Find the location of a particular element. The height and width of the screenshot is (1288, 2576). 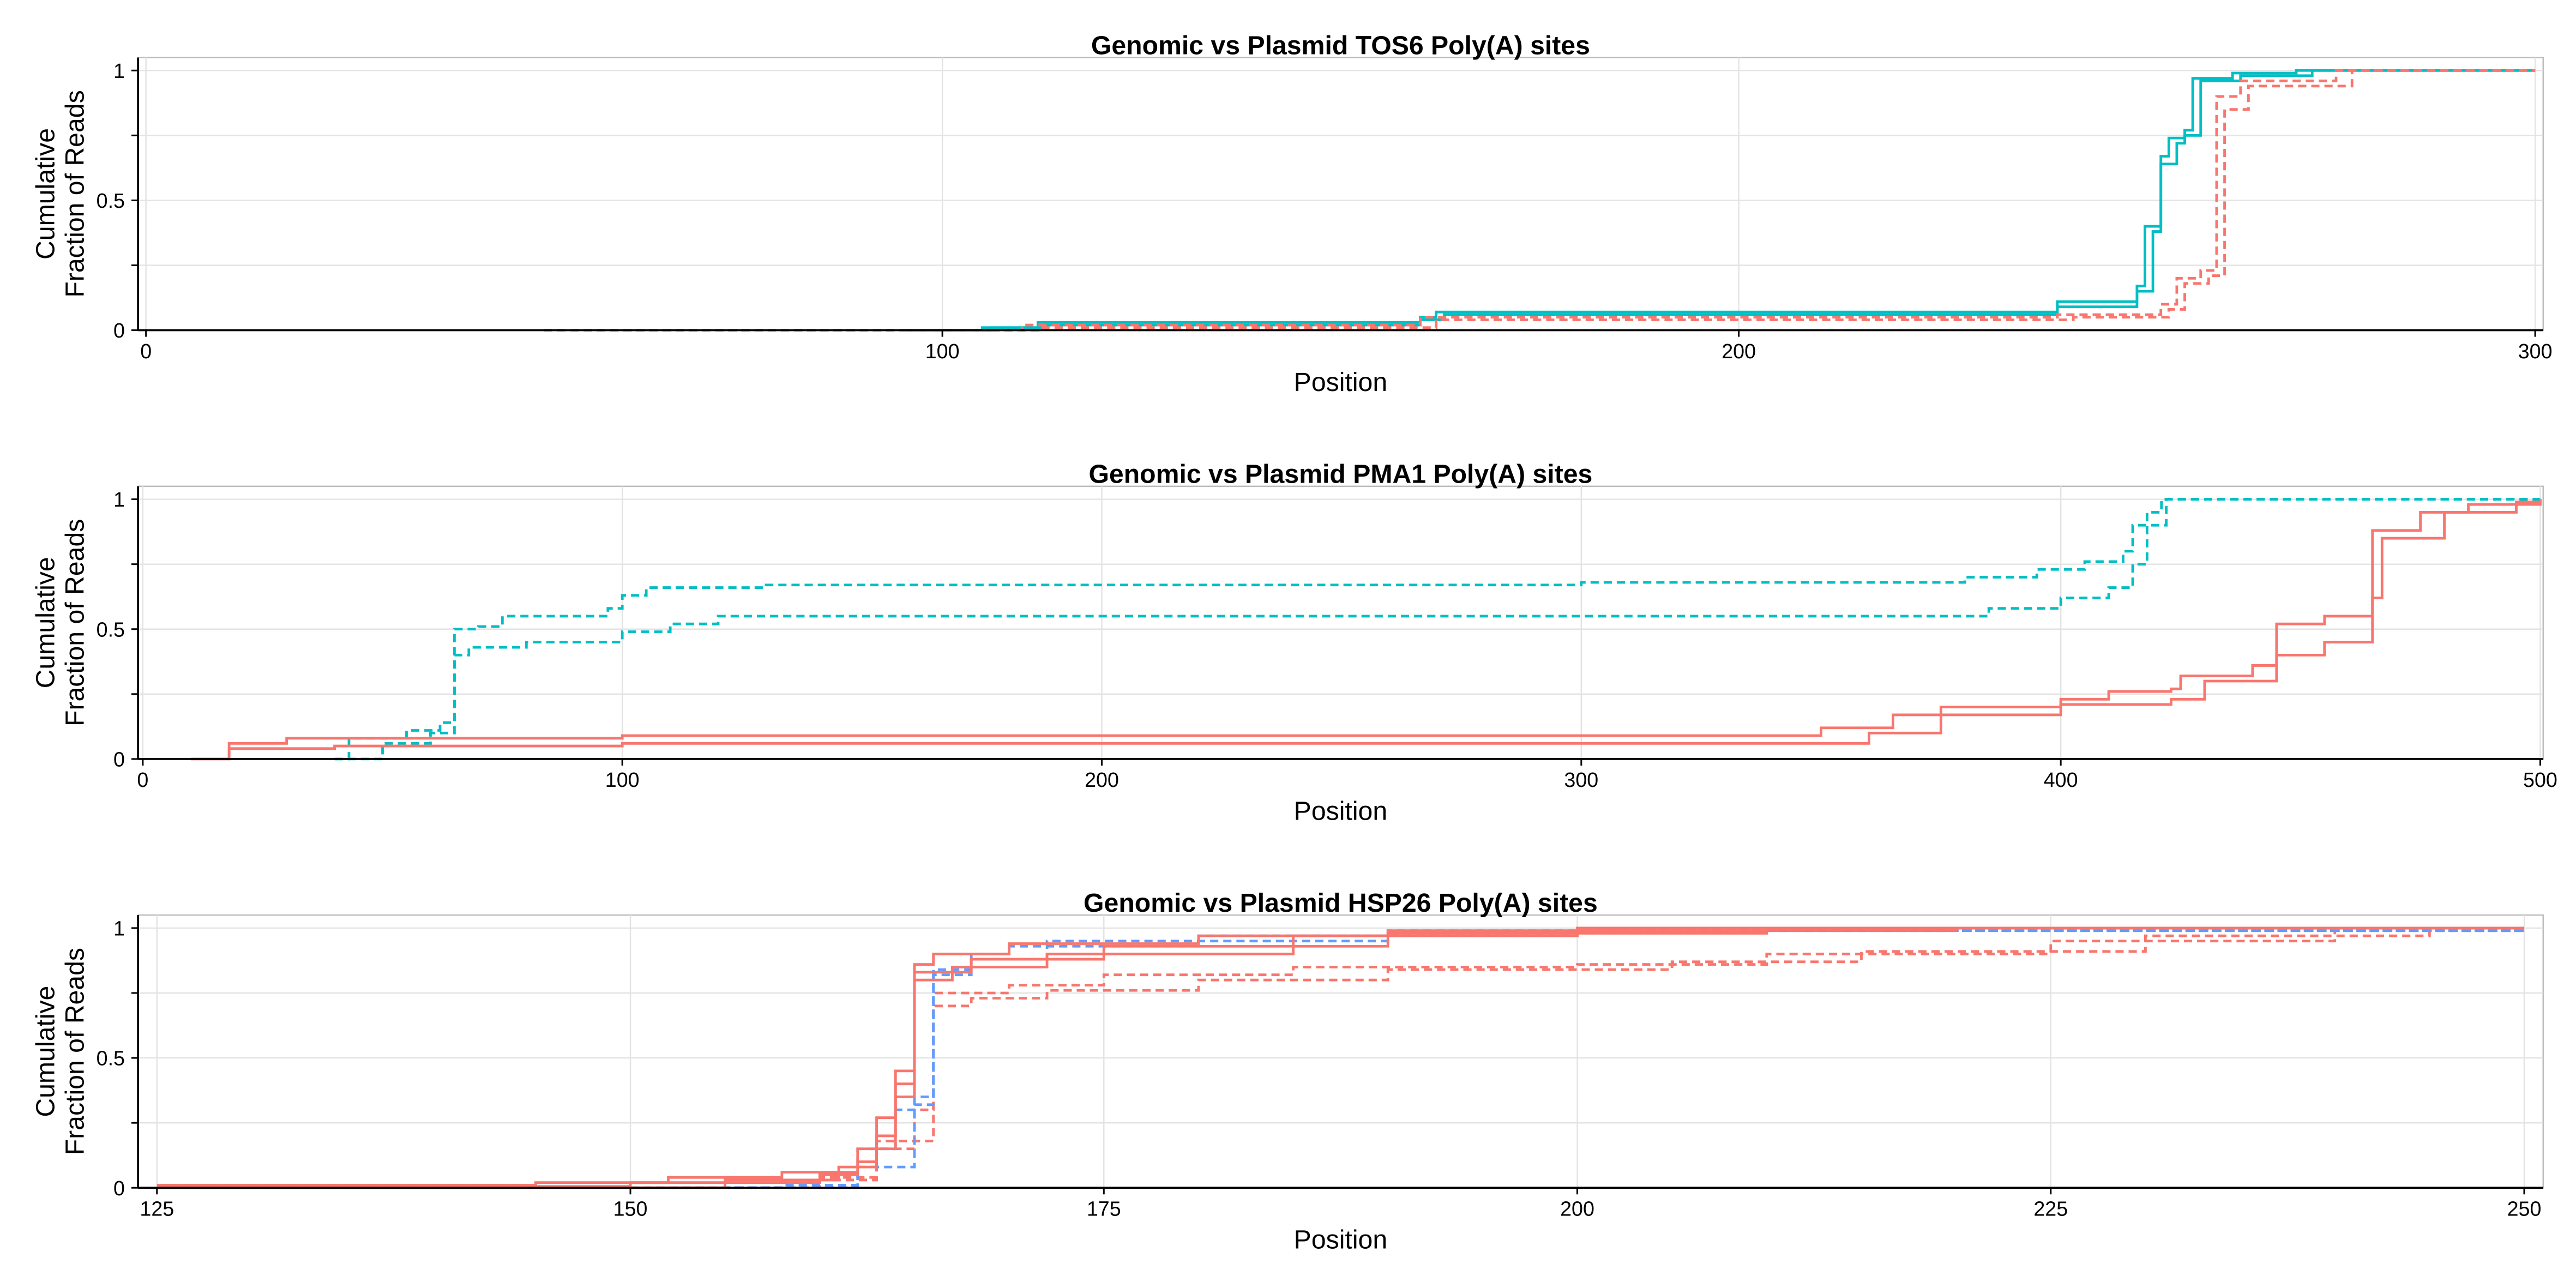

x-tick-label: 150 is located at coordinates (630, 1208).